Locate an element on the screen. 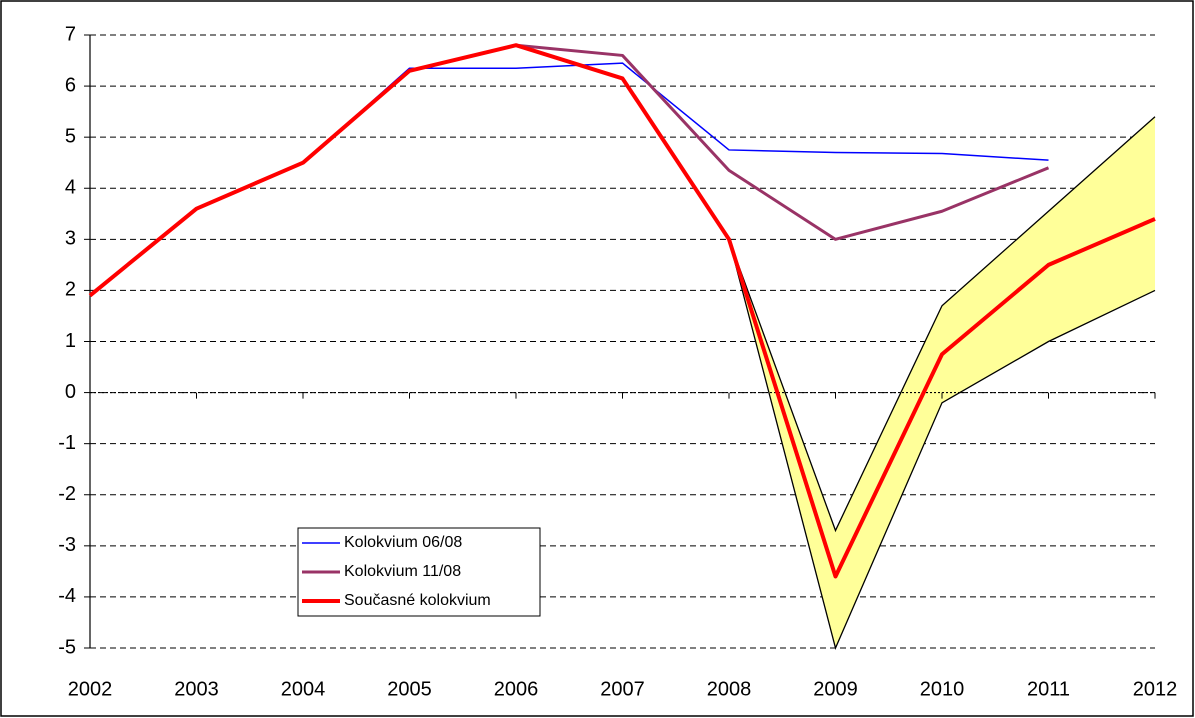 The width and height of the screenshot is (1195, 718). x-tick-label: 2005 is located at coordinates (409, 689).